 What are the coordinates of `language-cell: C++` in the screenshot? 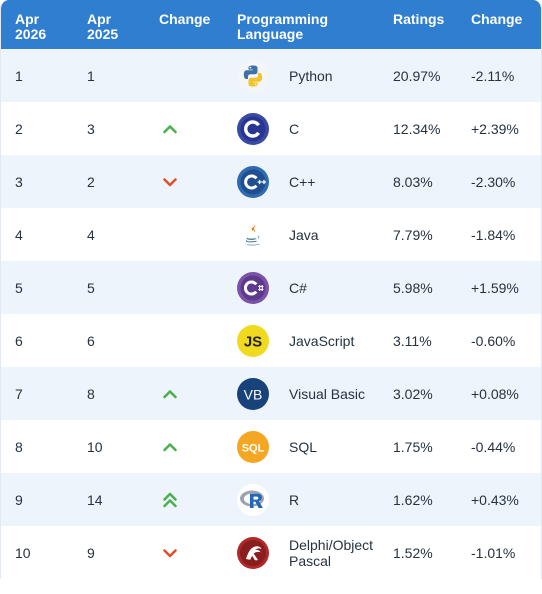 It's located at (301, 181).